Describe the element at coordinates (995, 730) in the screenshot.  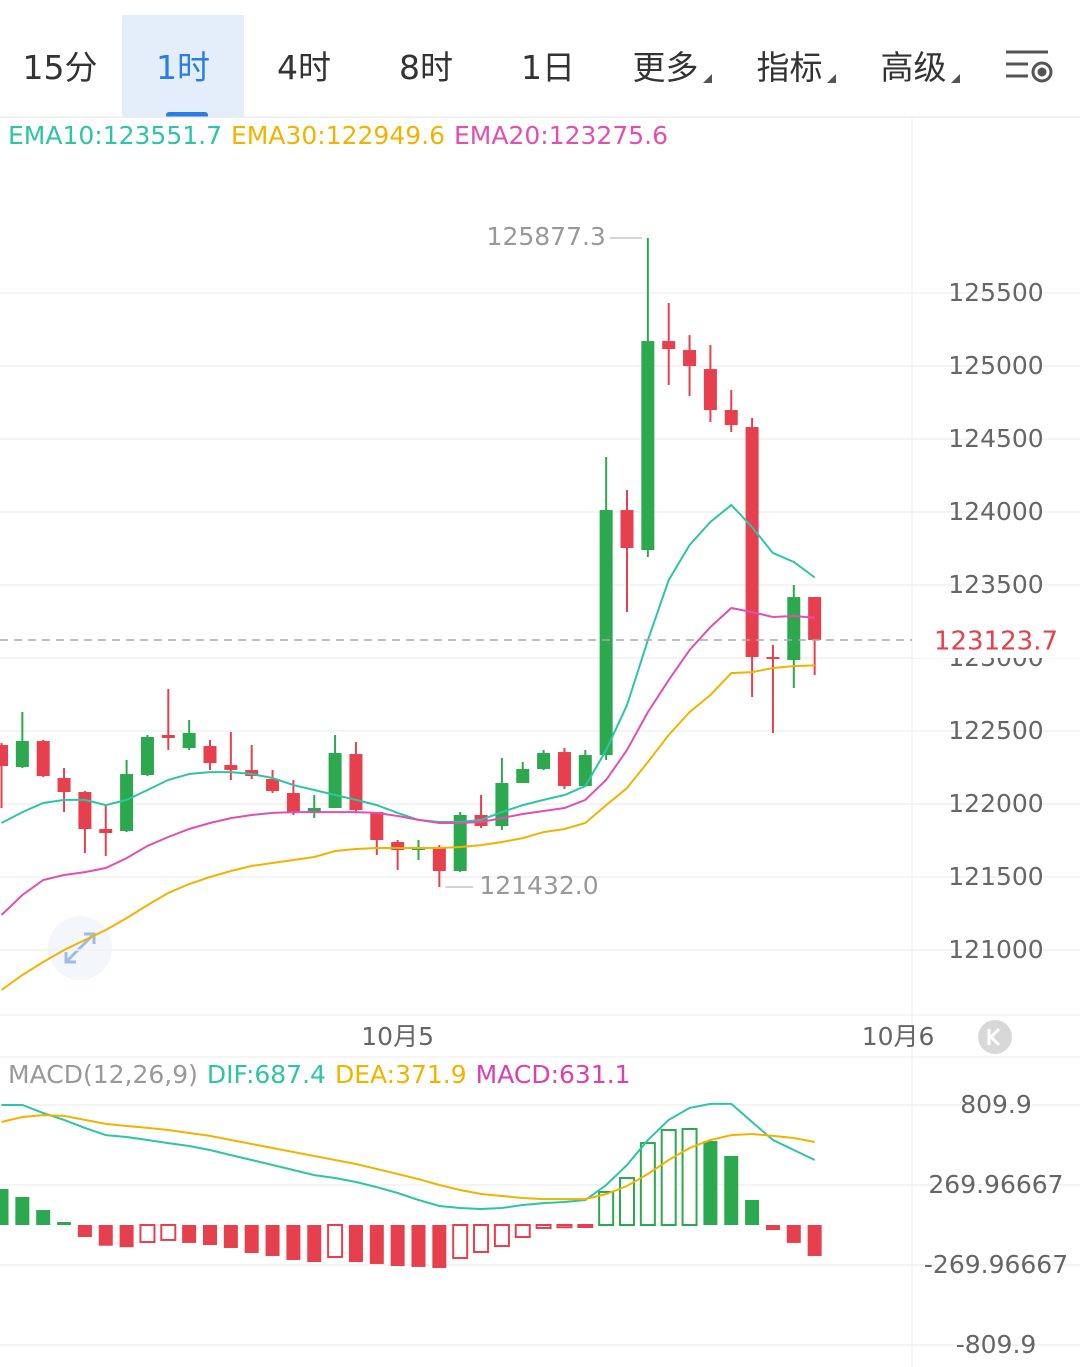
I see `y-tick-label: 122500` at that location.